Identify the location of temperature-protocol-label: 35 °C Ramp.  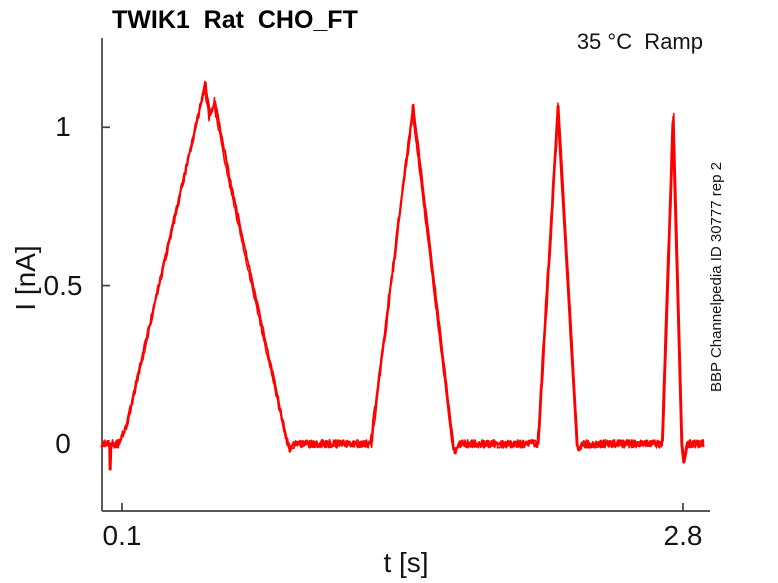
(639, 41).